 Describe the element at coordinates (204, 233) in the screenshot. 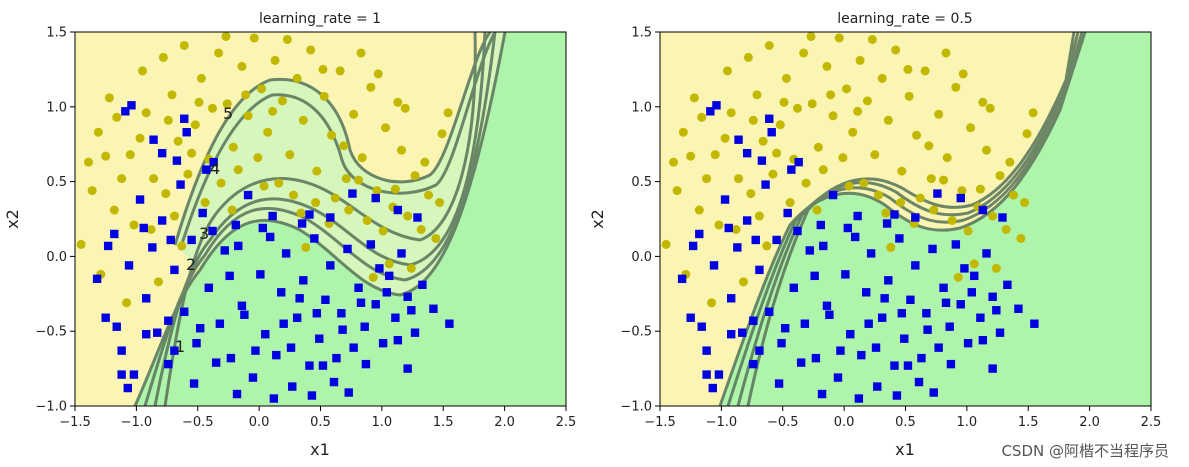

I see `iteration-label-3: 3` at that location.